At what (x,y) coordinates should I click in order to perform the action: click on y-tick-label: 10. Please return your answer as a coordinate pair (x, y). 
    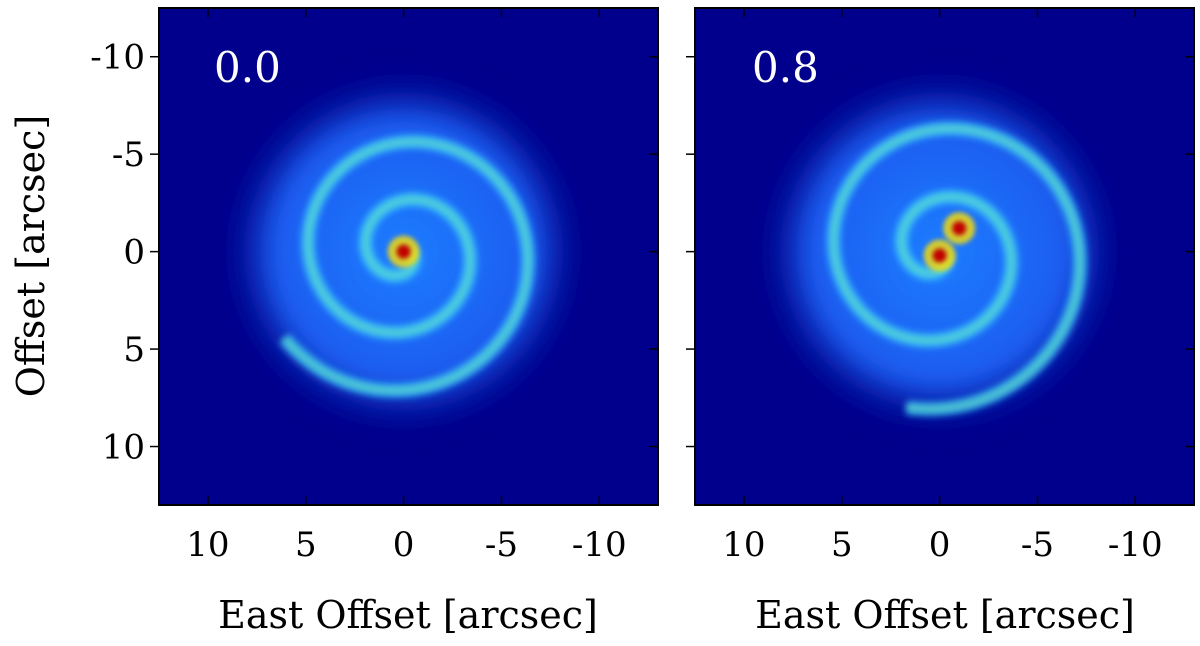
    Looking at the image, I should click on (123, 448).